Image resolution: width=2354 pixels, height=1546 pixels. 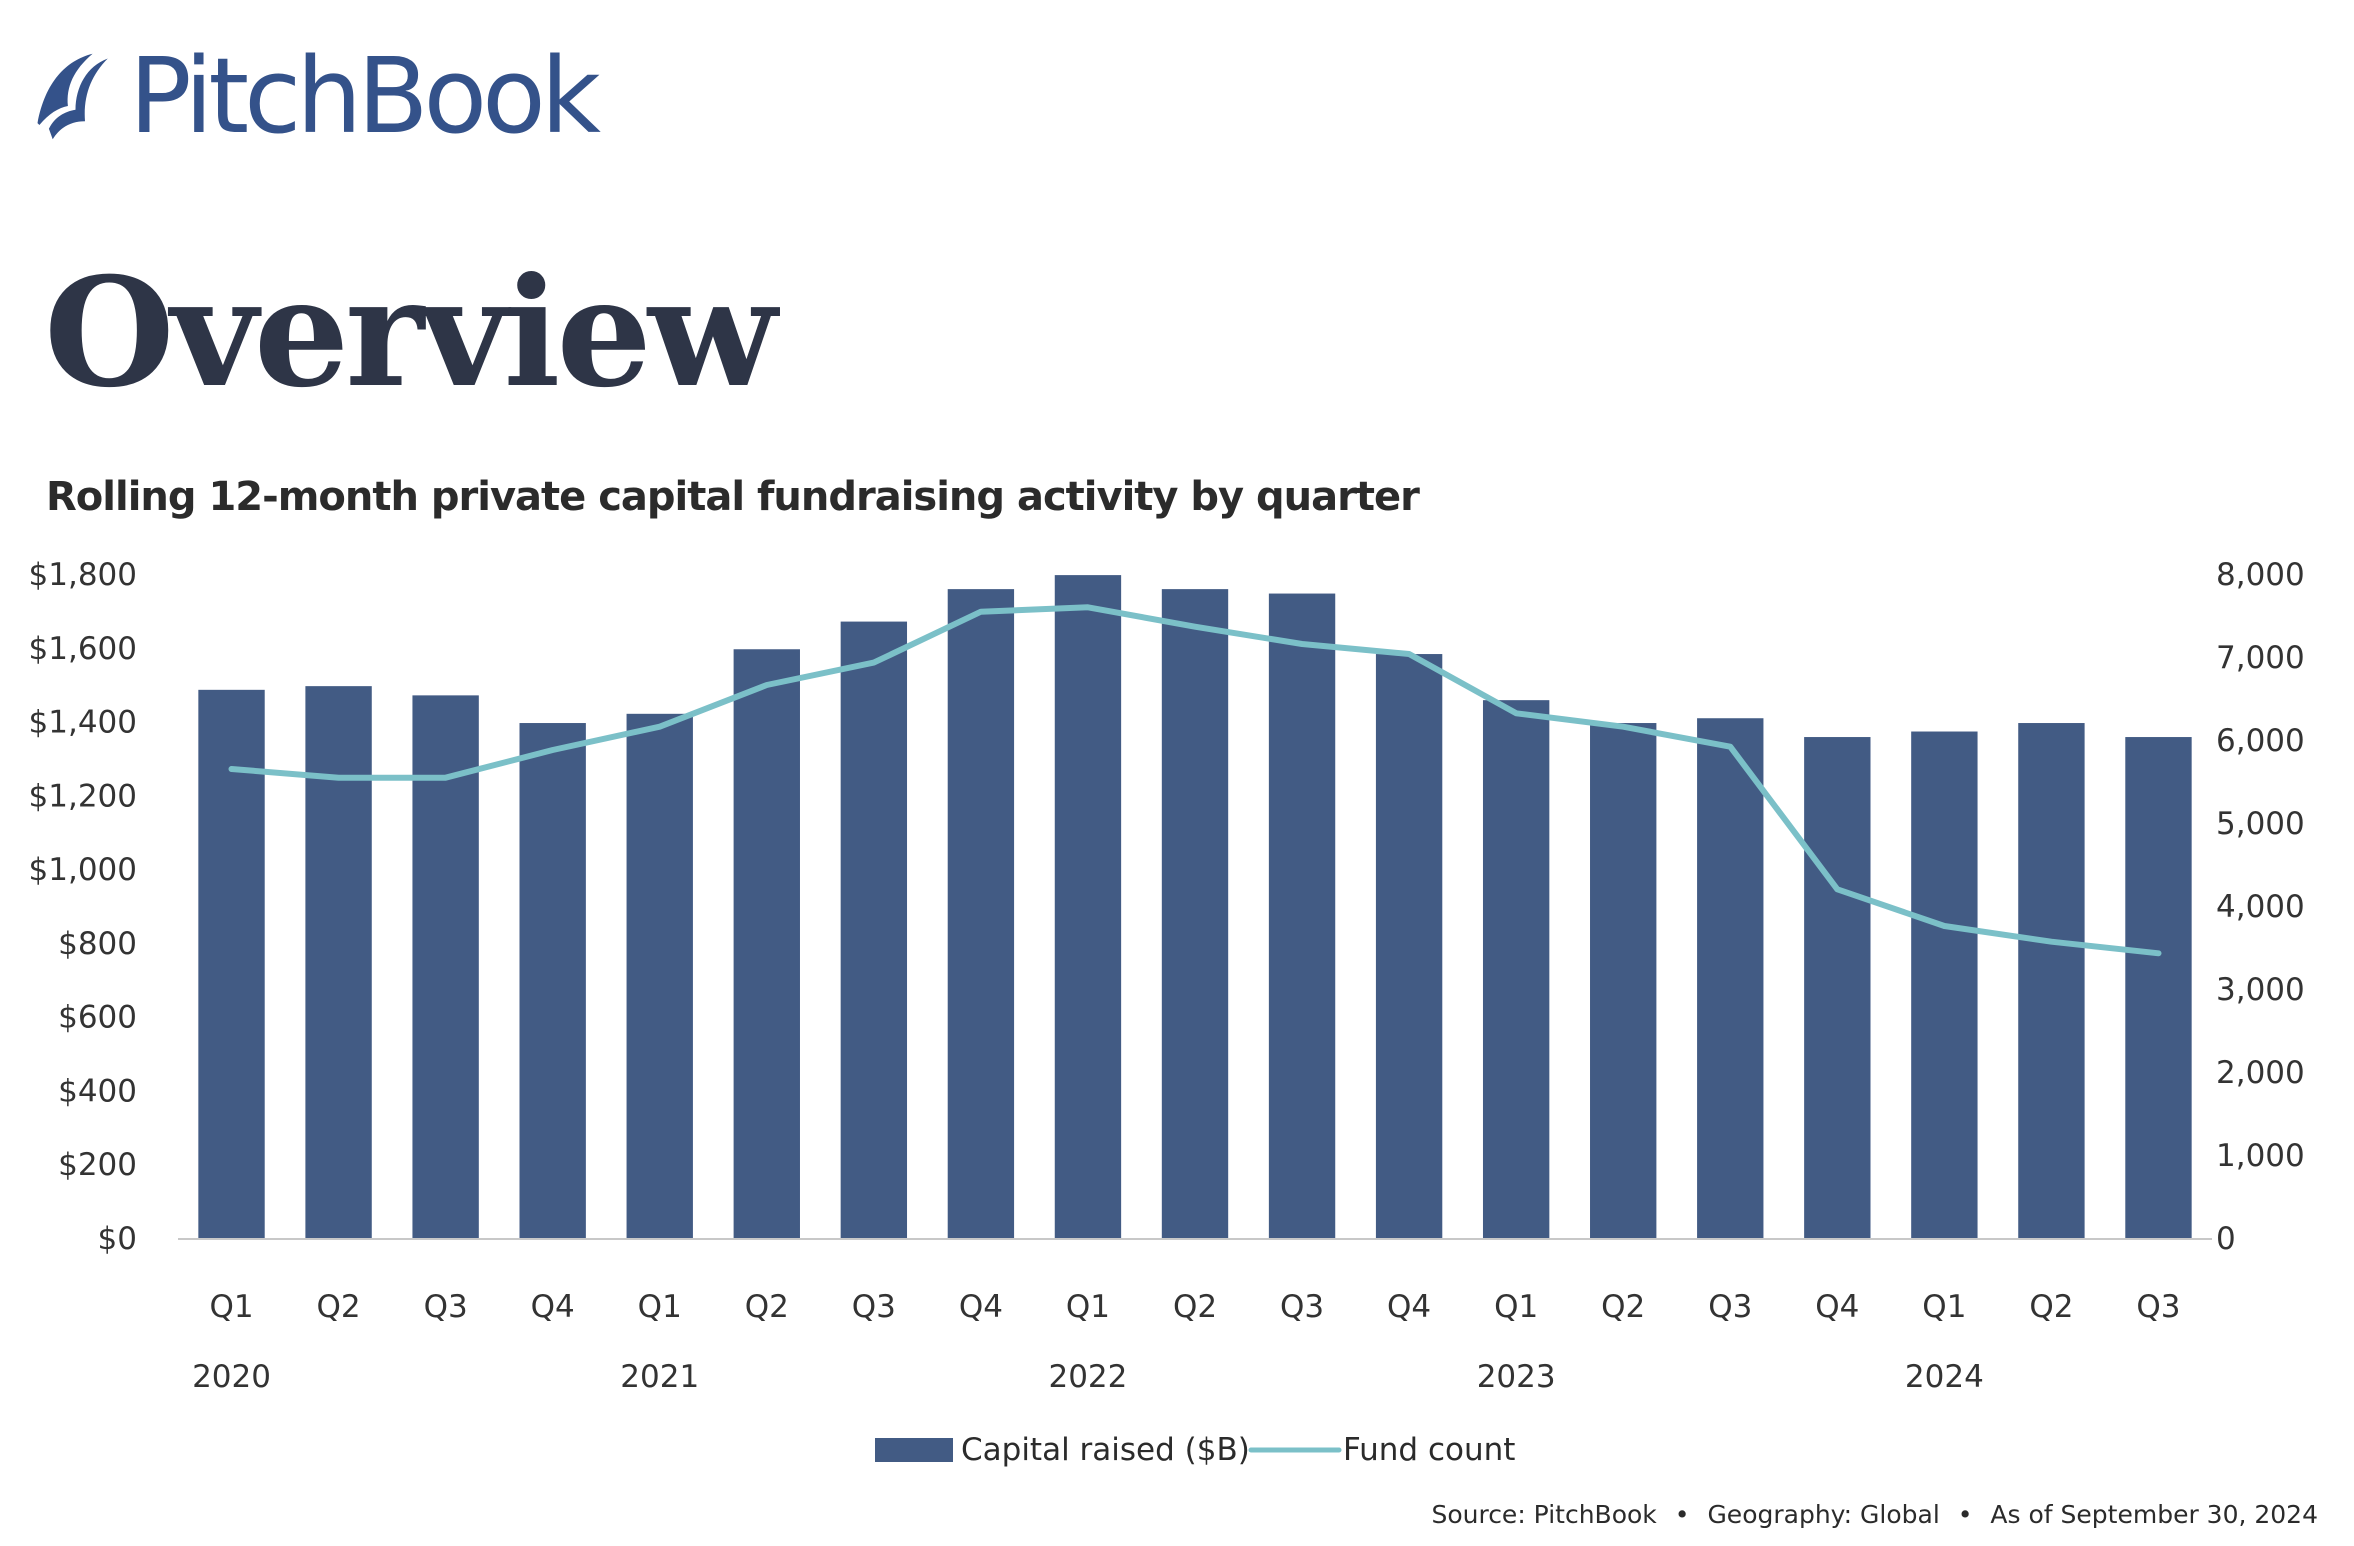 I want to click on y2-tick-label: 1,000, so click(x=2260, y=1156).